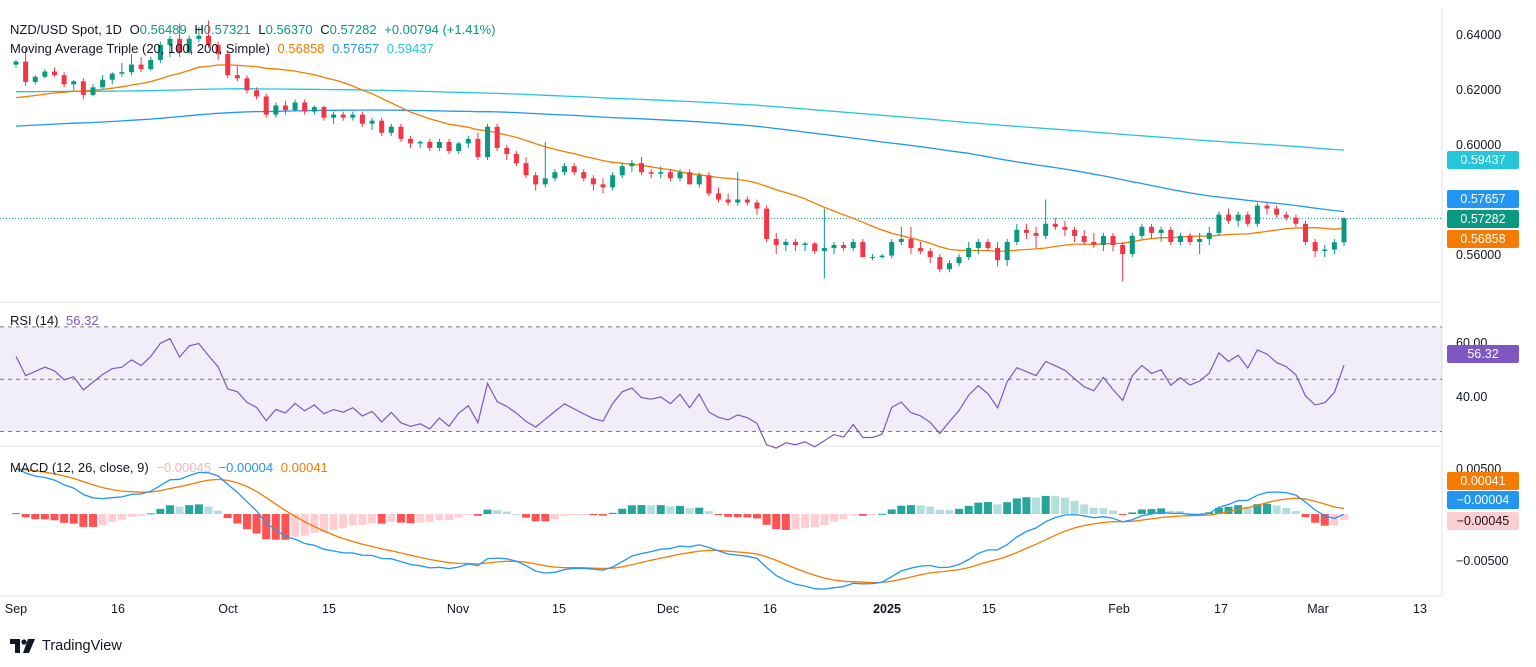 The image size is (1536, 667). What do you see at coordinates (1483, 354) in the screenshot?
I see `rsi-badge: 56.32` at bounding box center [1483, 354].